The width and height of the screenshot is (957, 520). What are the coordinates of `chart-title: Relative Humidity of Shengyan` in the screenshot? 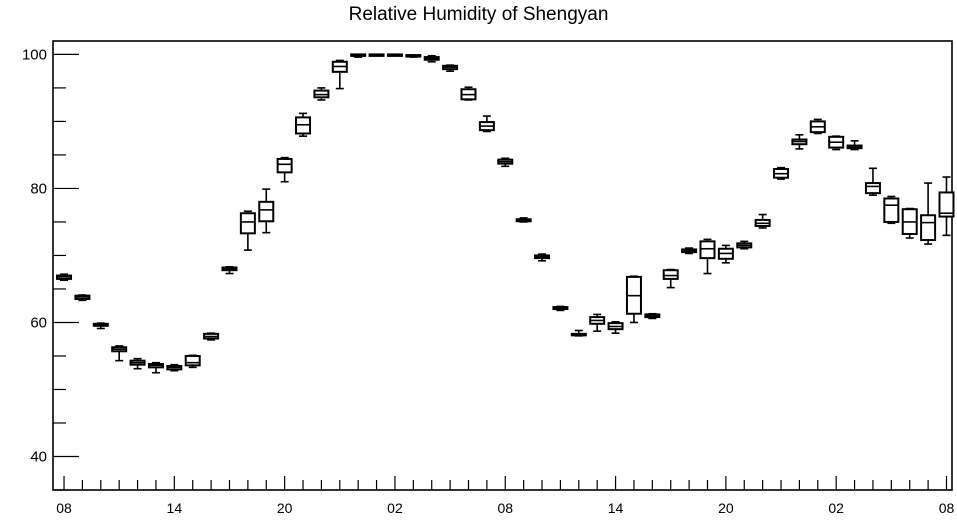 It's located at (478, 14).